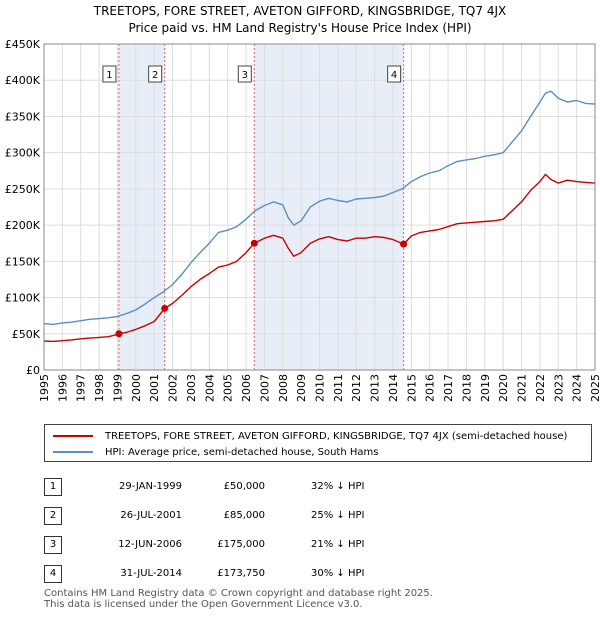 The width and height of the screenshot is (600, 620). Describe the element at coordinates (136, 388) in the screenshot. I see `x-tick-label: 2000` at that location.